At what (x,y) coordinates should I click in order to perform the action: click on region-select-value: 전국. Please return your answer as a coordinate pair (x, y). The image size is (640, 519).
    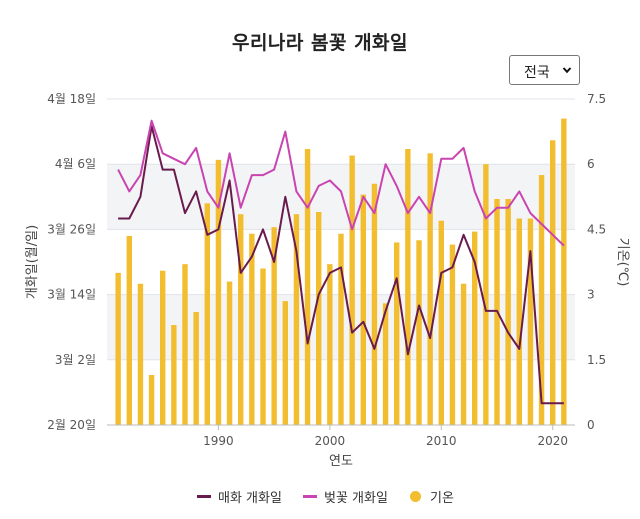
    Looking at the image, I should click on (537, 73).